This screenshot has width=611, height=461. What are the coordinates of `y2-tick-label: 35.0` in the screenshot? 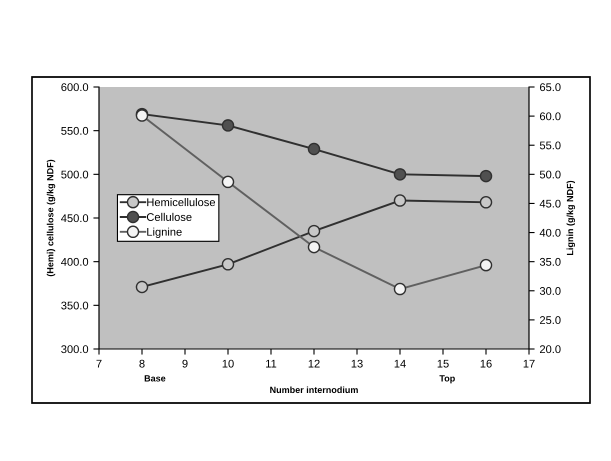 It's located at (550, 262).